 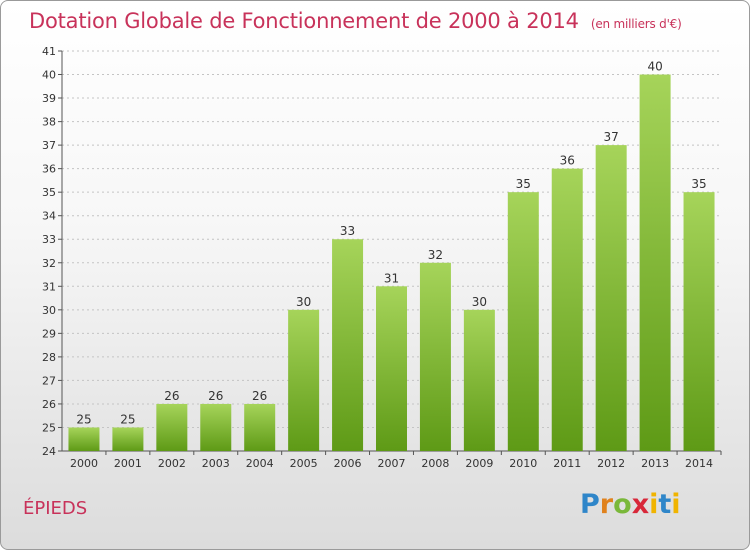 What do you see at coordinates (49, 122) in the screenshot?
I see `y-tick-label: 38` at bounding box center [49, 122].